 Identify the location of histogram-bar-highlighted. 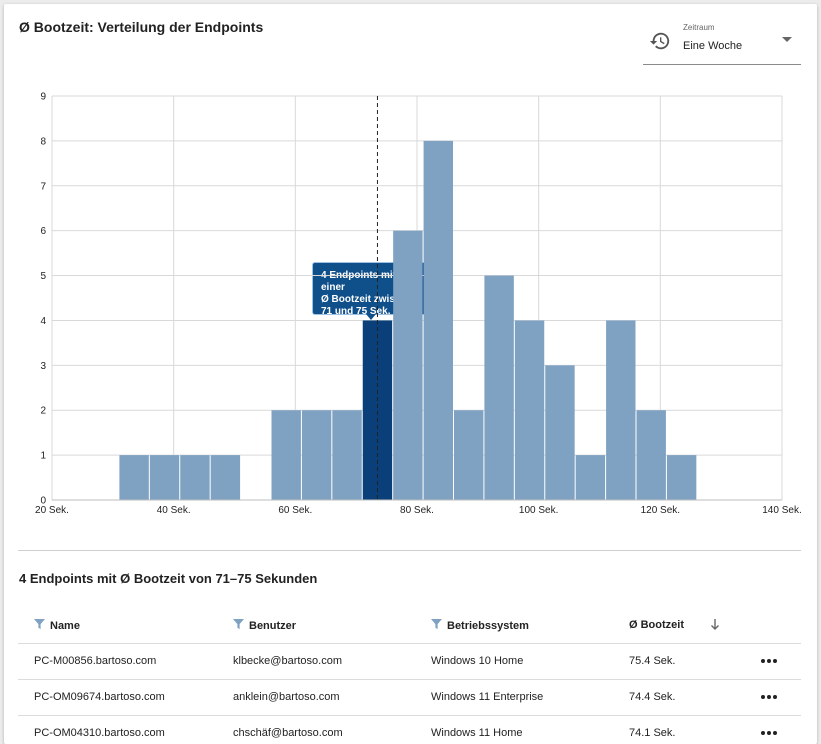
(377, 410).